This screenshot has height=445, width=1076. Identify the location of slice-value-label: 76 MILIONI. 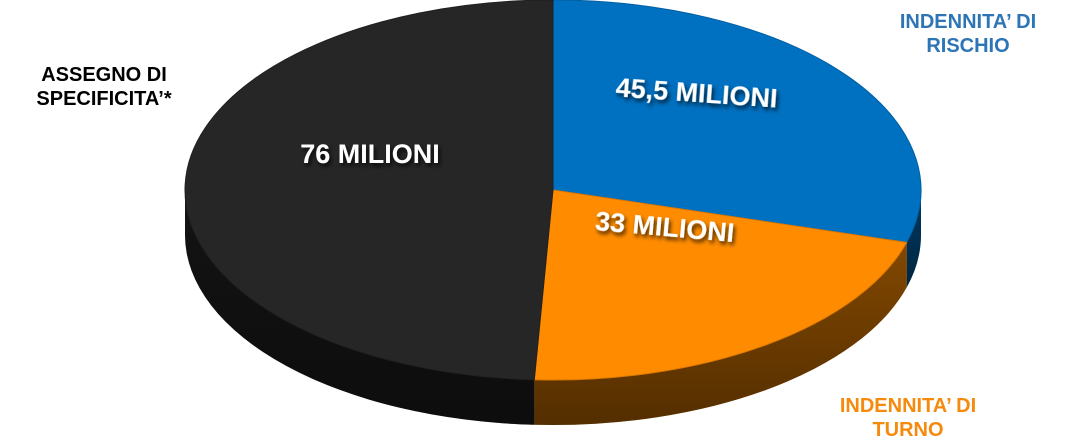
(370, 154).